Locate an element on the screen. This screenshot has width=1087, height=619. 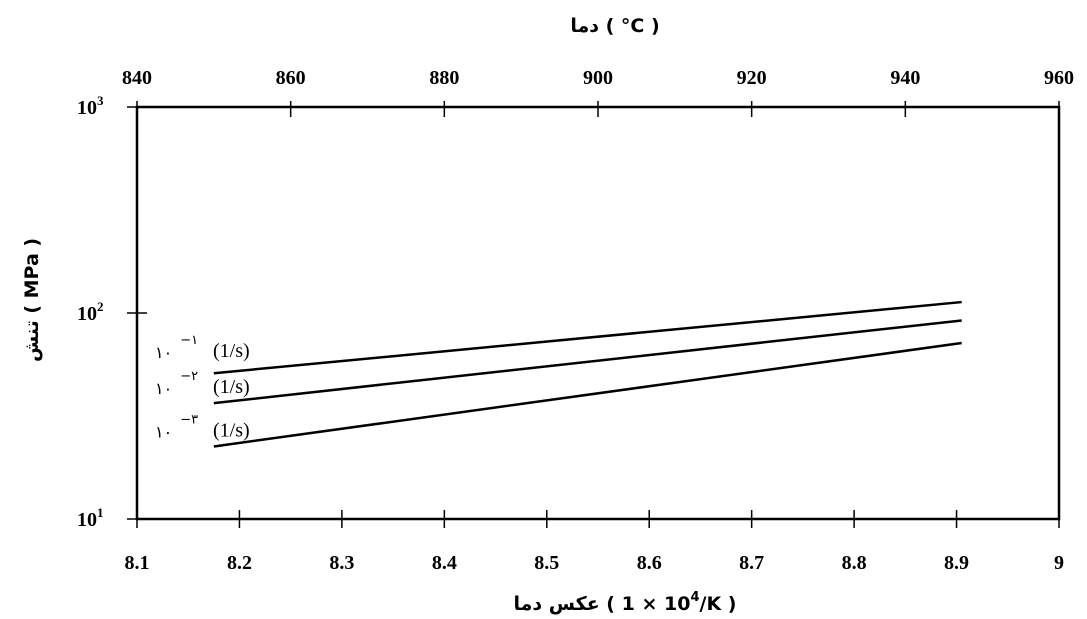
y-tick-label-2: 10³ is located at coordinates (90, 106).